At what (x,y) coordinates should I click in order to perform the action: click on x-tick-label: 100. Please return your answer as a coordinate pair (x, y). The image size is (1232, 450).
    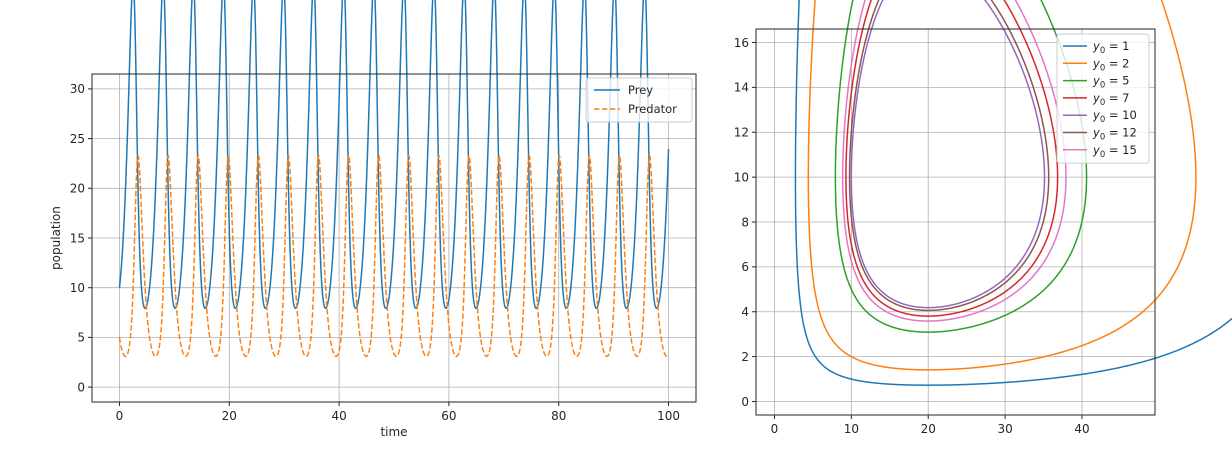
    Looking at the image, I should click on (668, 416).